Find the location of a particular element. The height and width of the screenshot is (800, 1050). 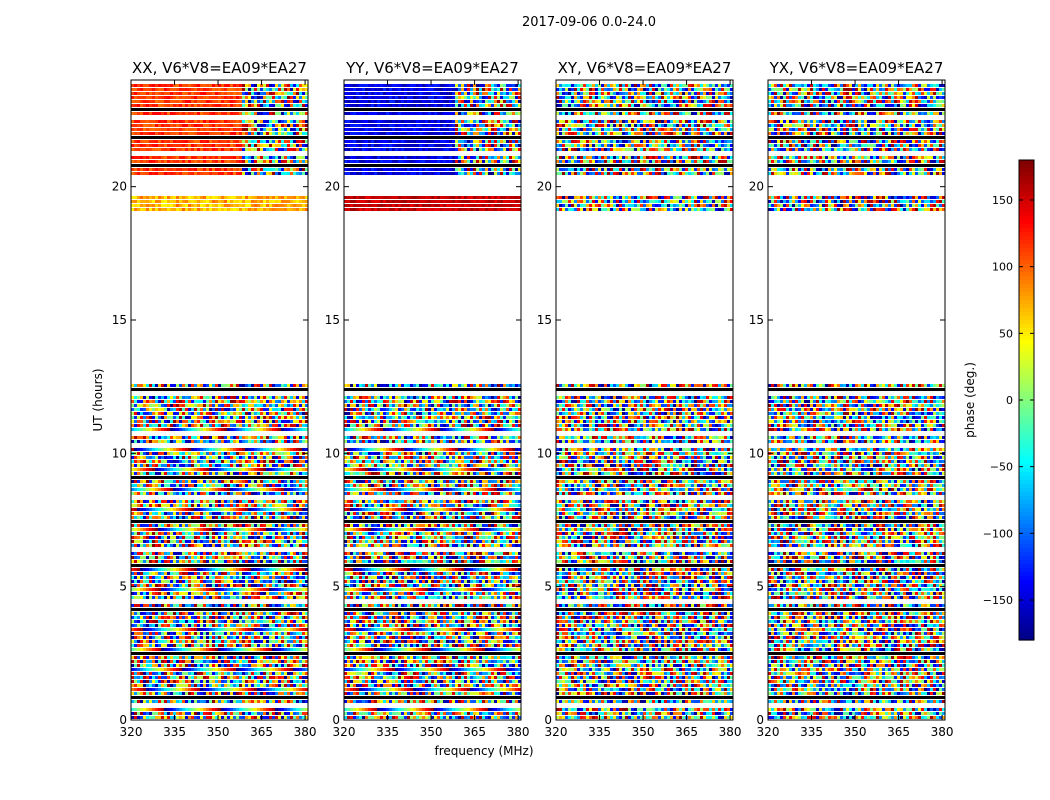

colorbar-tick-label: −100 is located at coordinates (998, 533).